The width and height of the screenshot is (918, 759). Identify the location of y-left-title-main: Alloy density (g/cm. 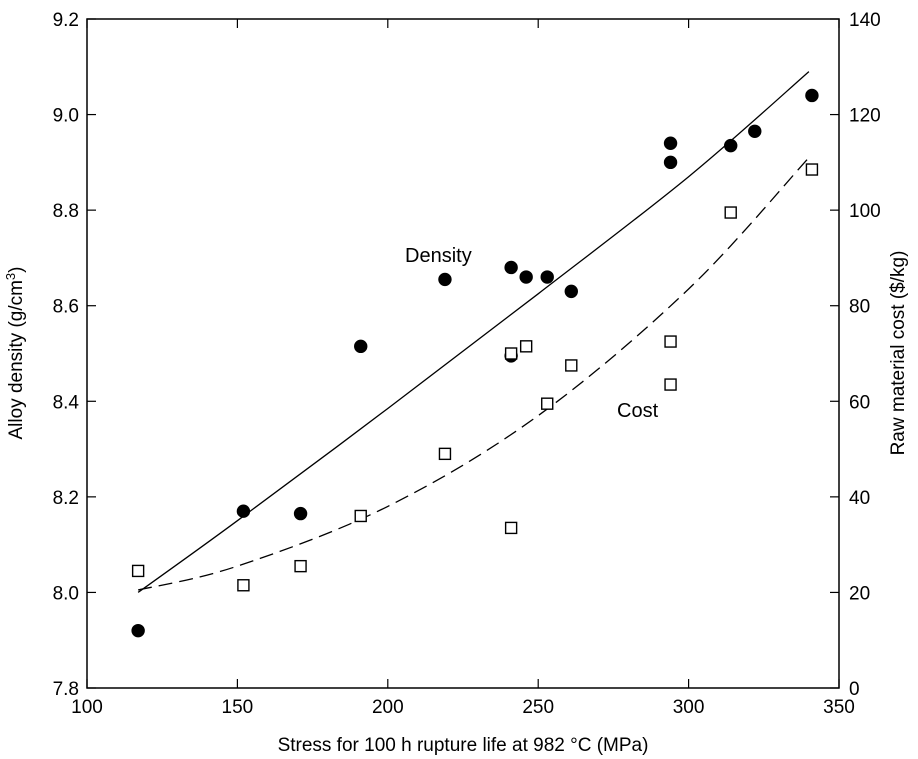
(16, 359).